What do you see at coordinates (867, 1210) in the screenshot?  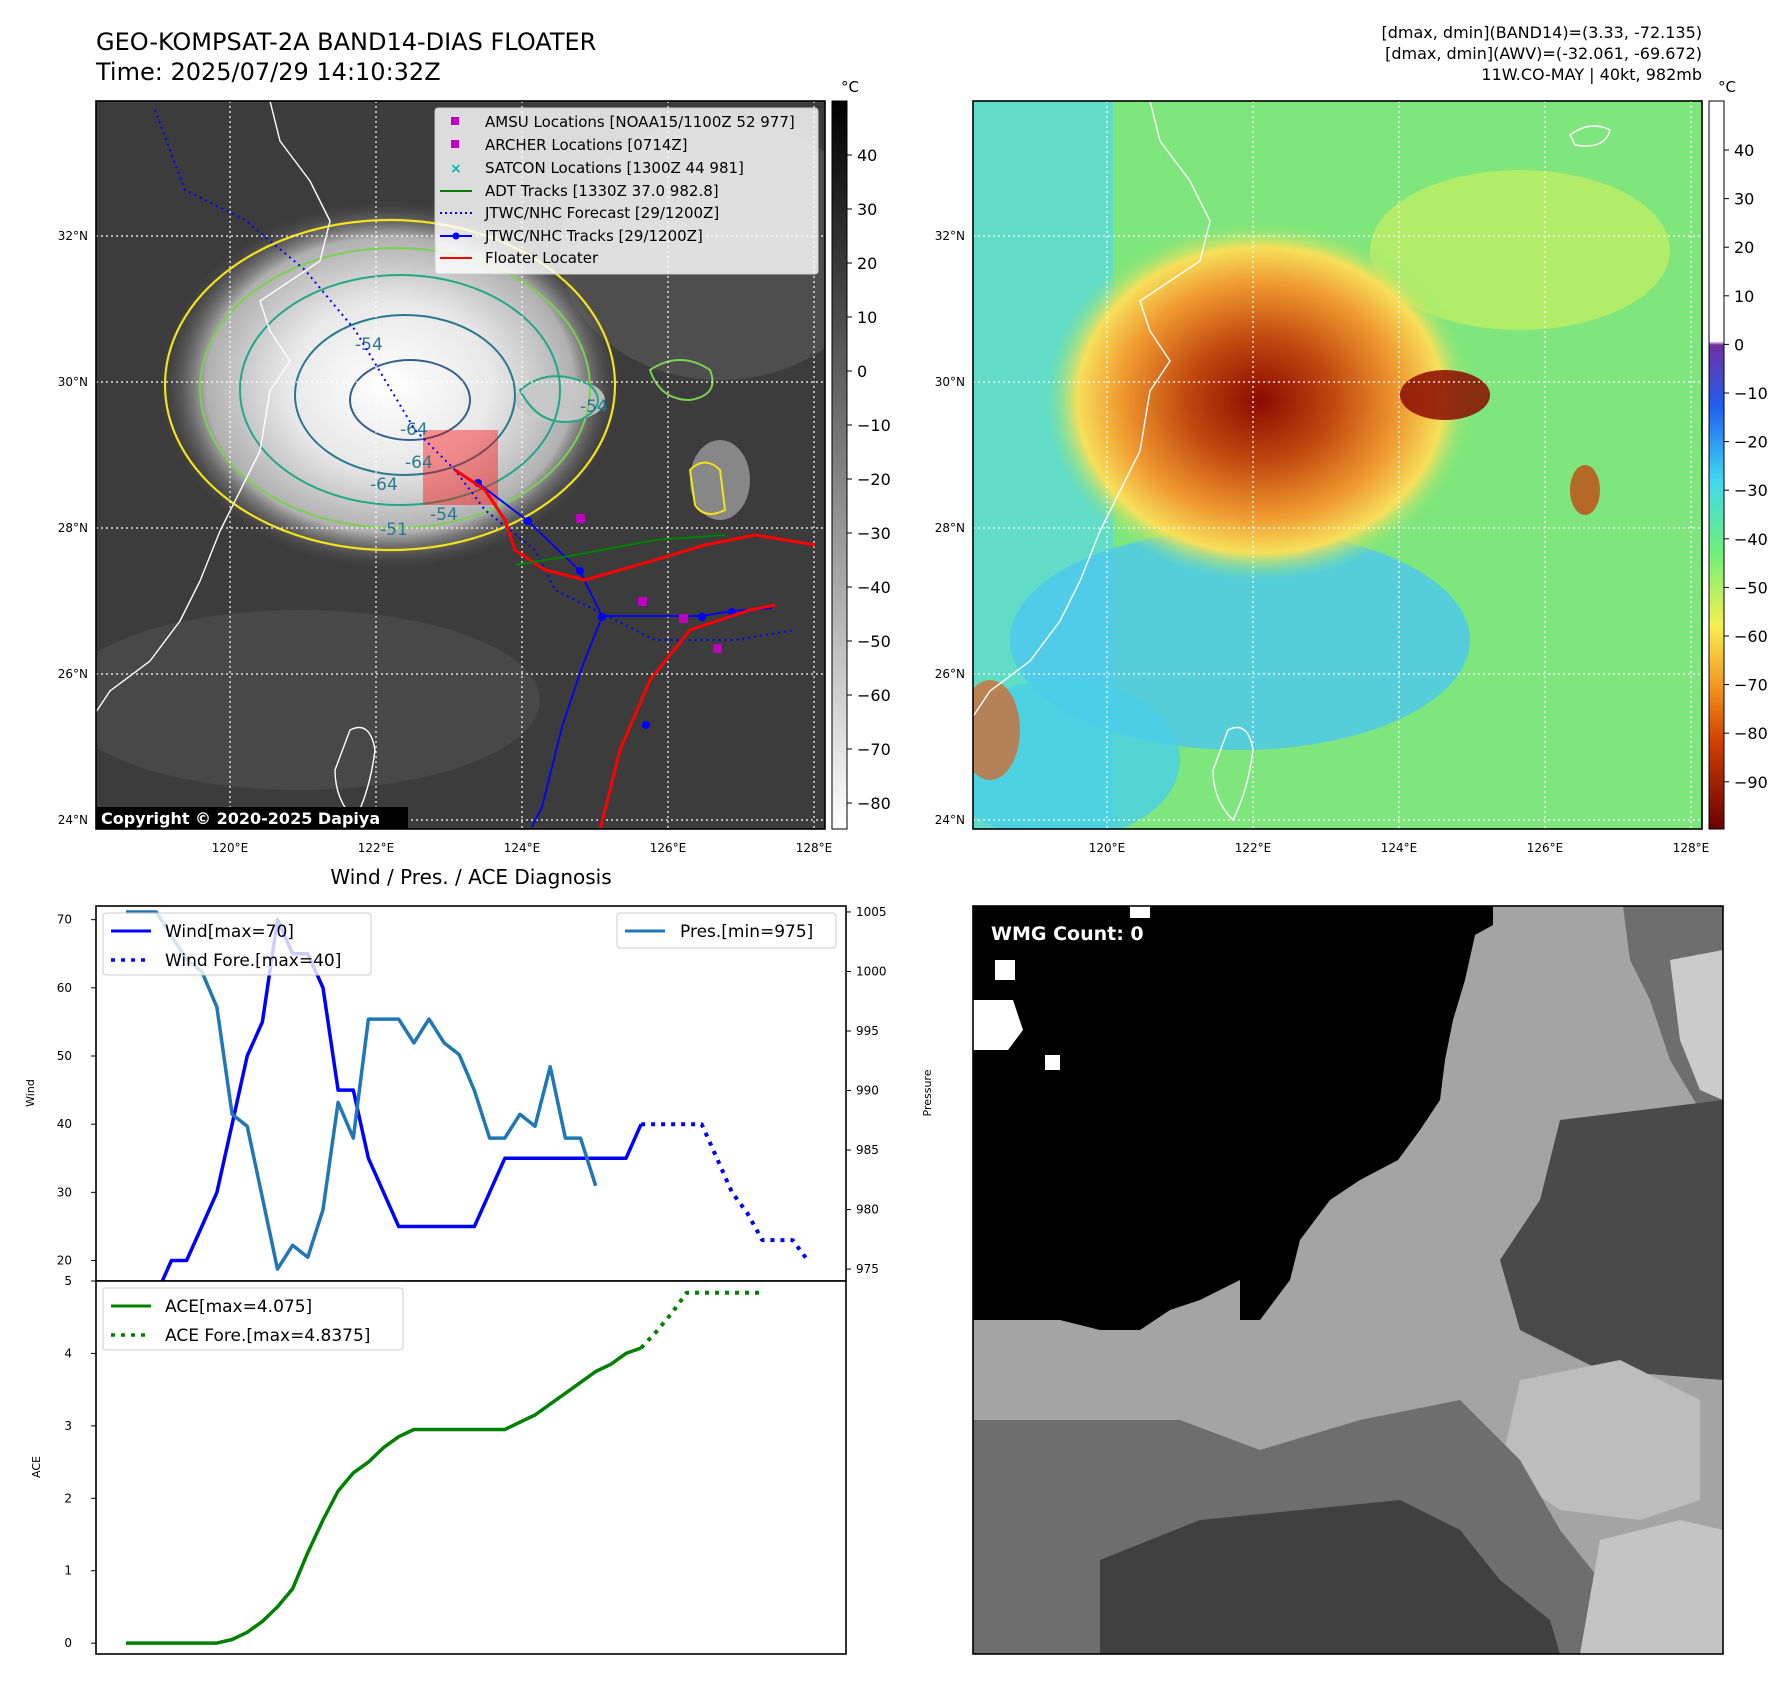 I see `axis-tick-label: 980` at bounding box center [867, 1210].